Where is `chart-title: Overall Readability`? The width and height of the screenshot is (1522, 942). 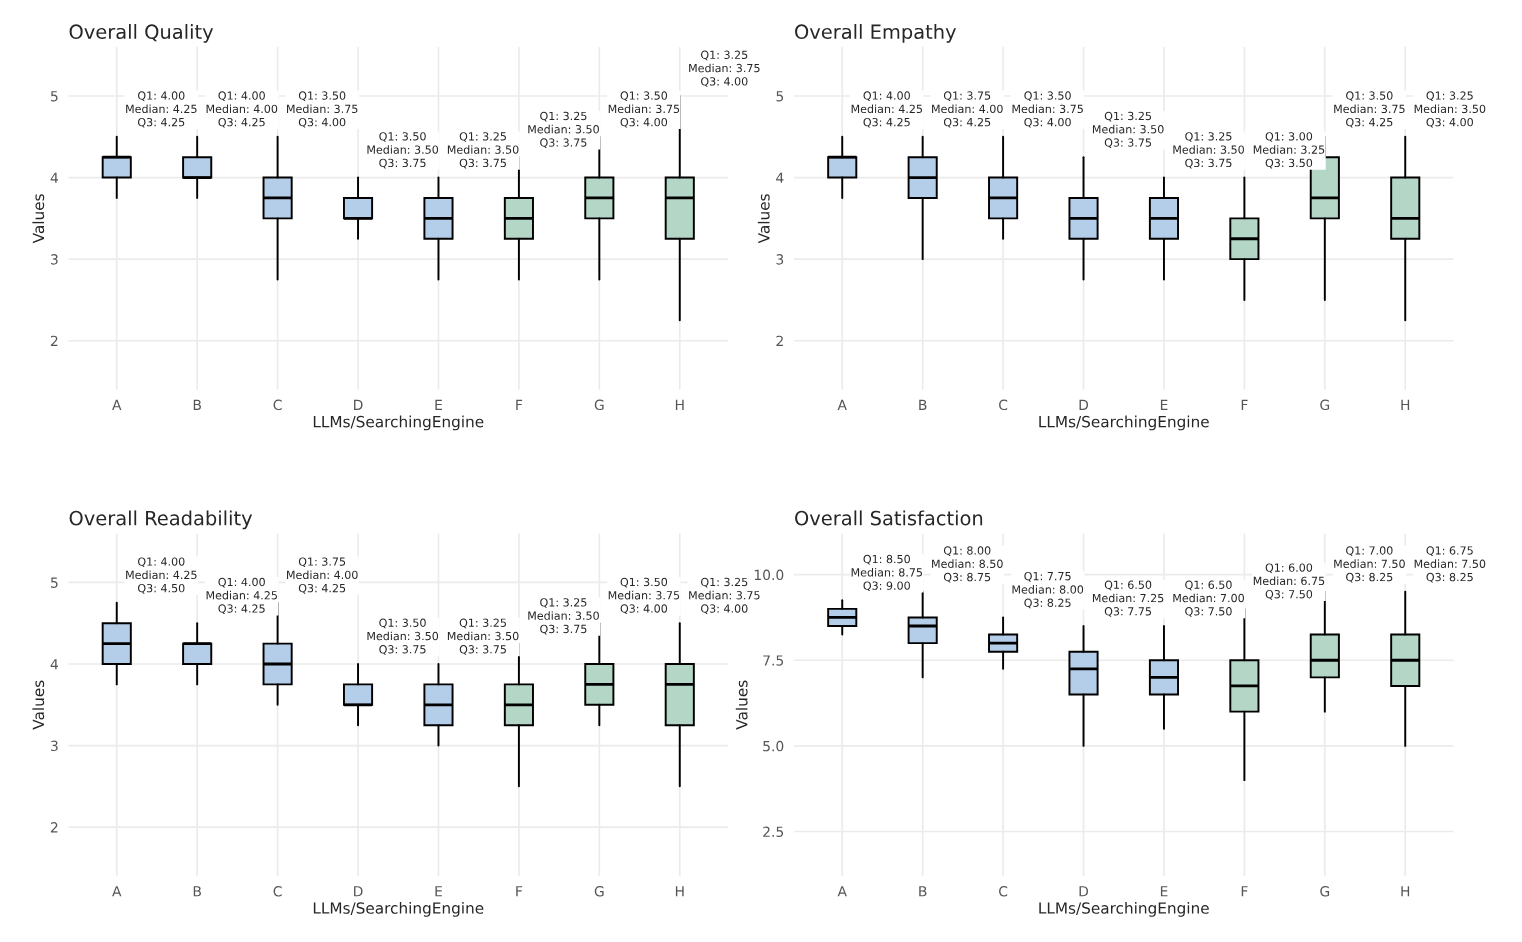
chart-title: Overall Readability is located at coordinates (161, 520).